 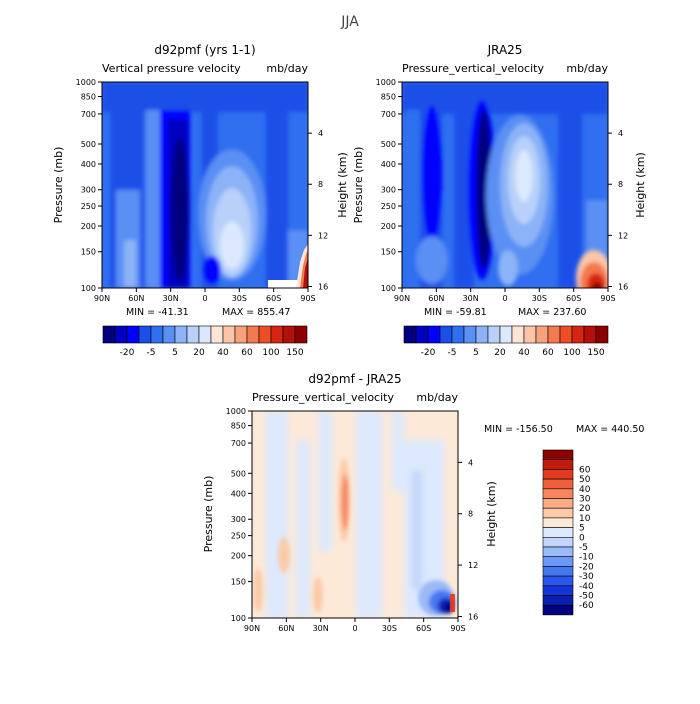 I want to click on colorbar-label: 60, so click(x=585, y=470).